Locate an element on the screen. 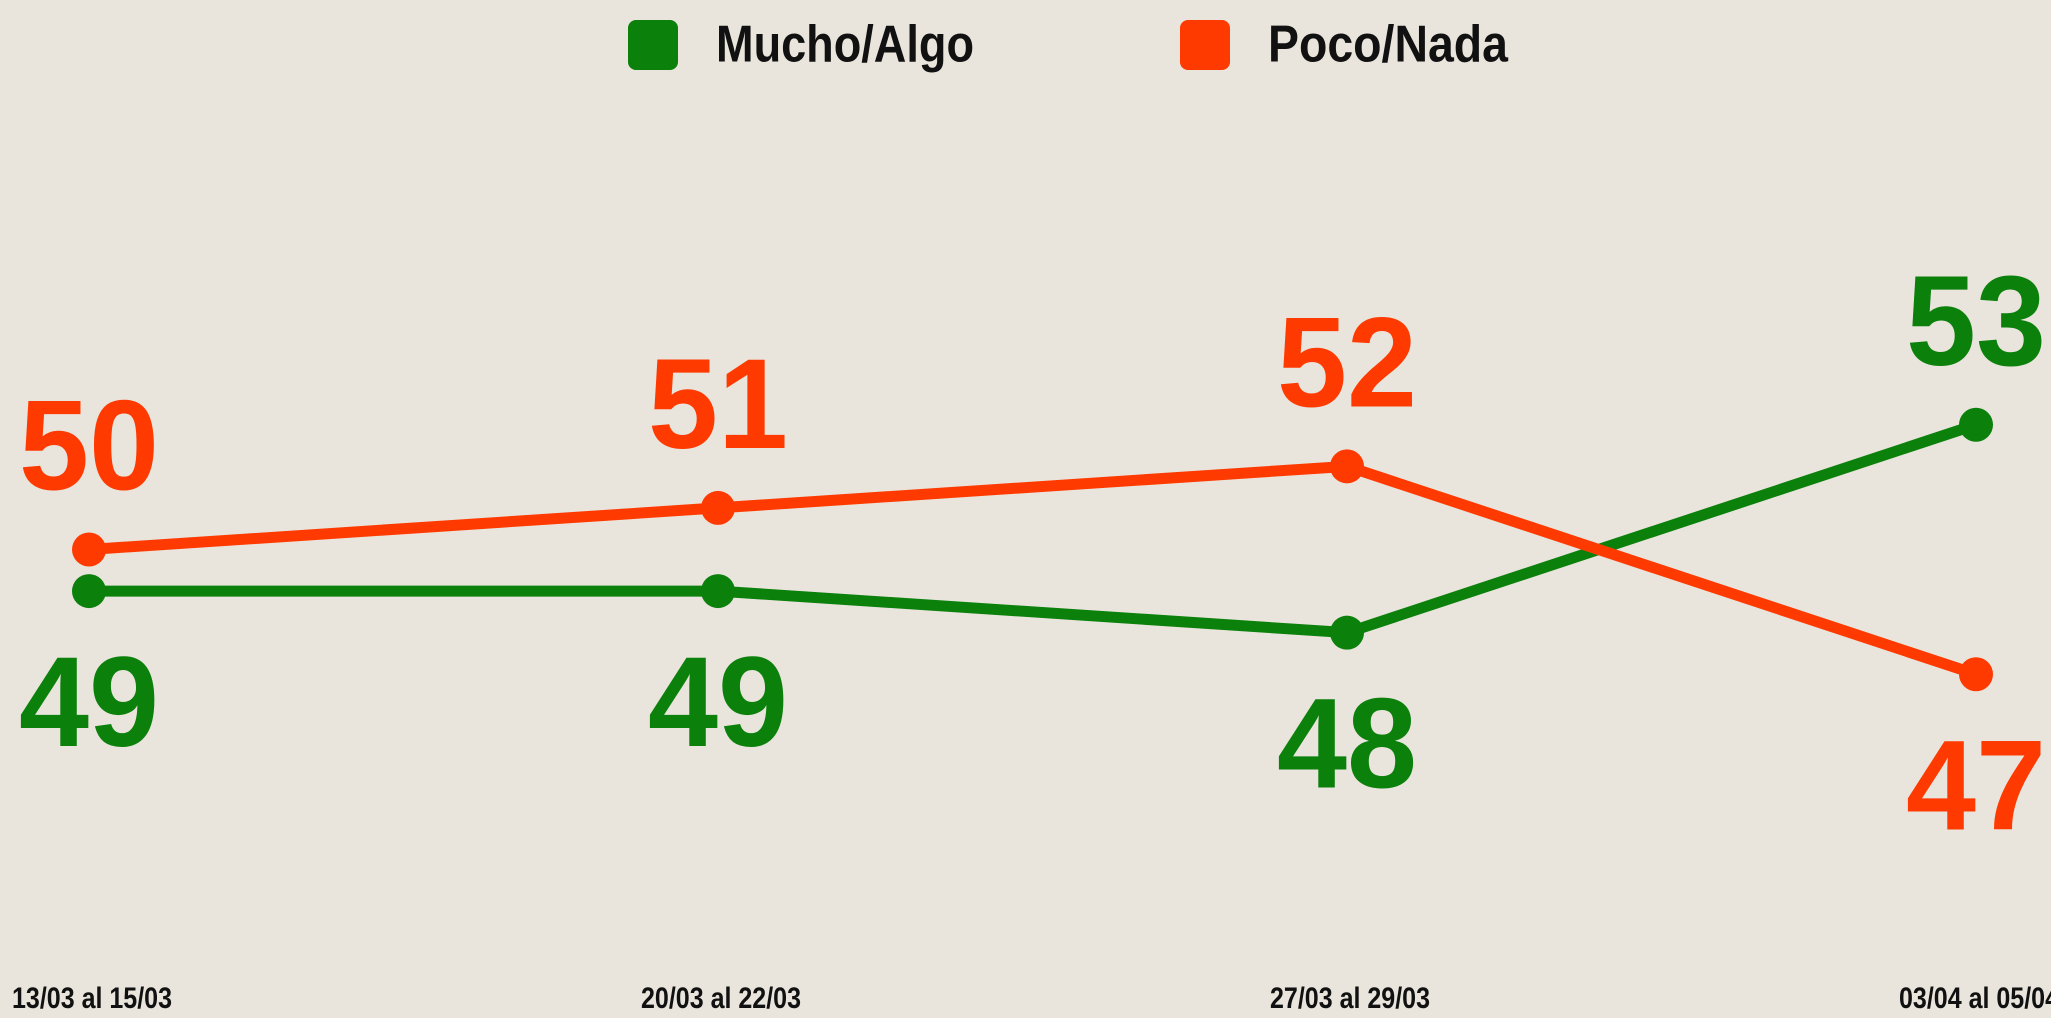  value-label: 48 is located at coordinates (1347, 744).